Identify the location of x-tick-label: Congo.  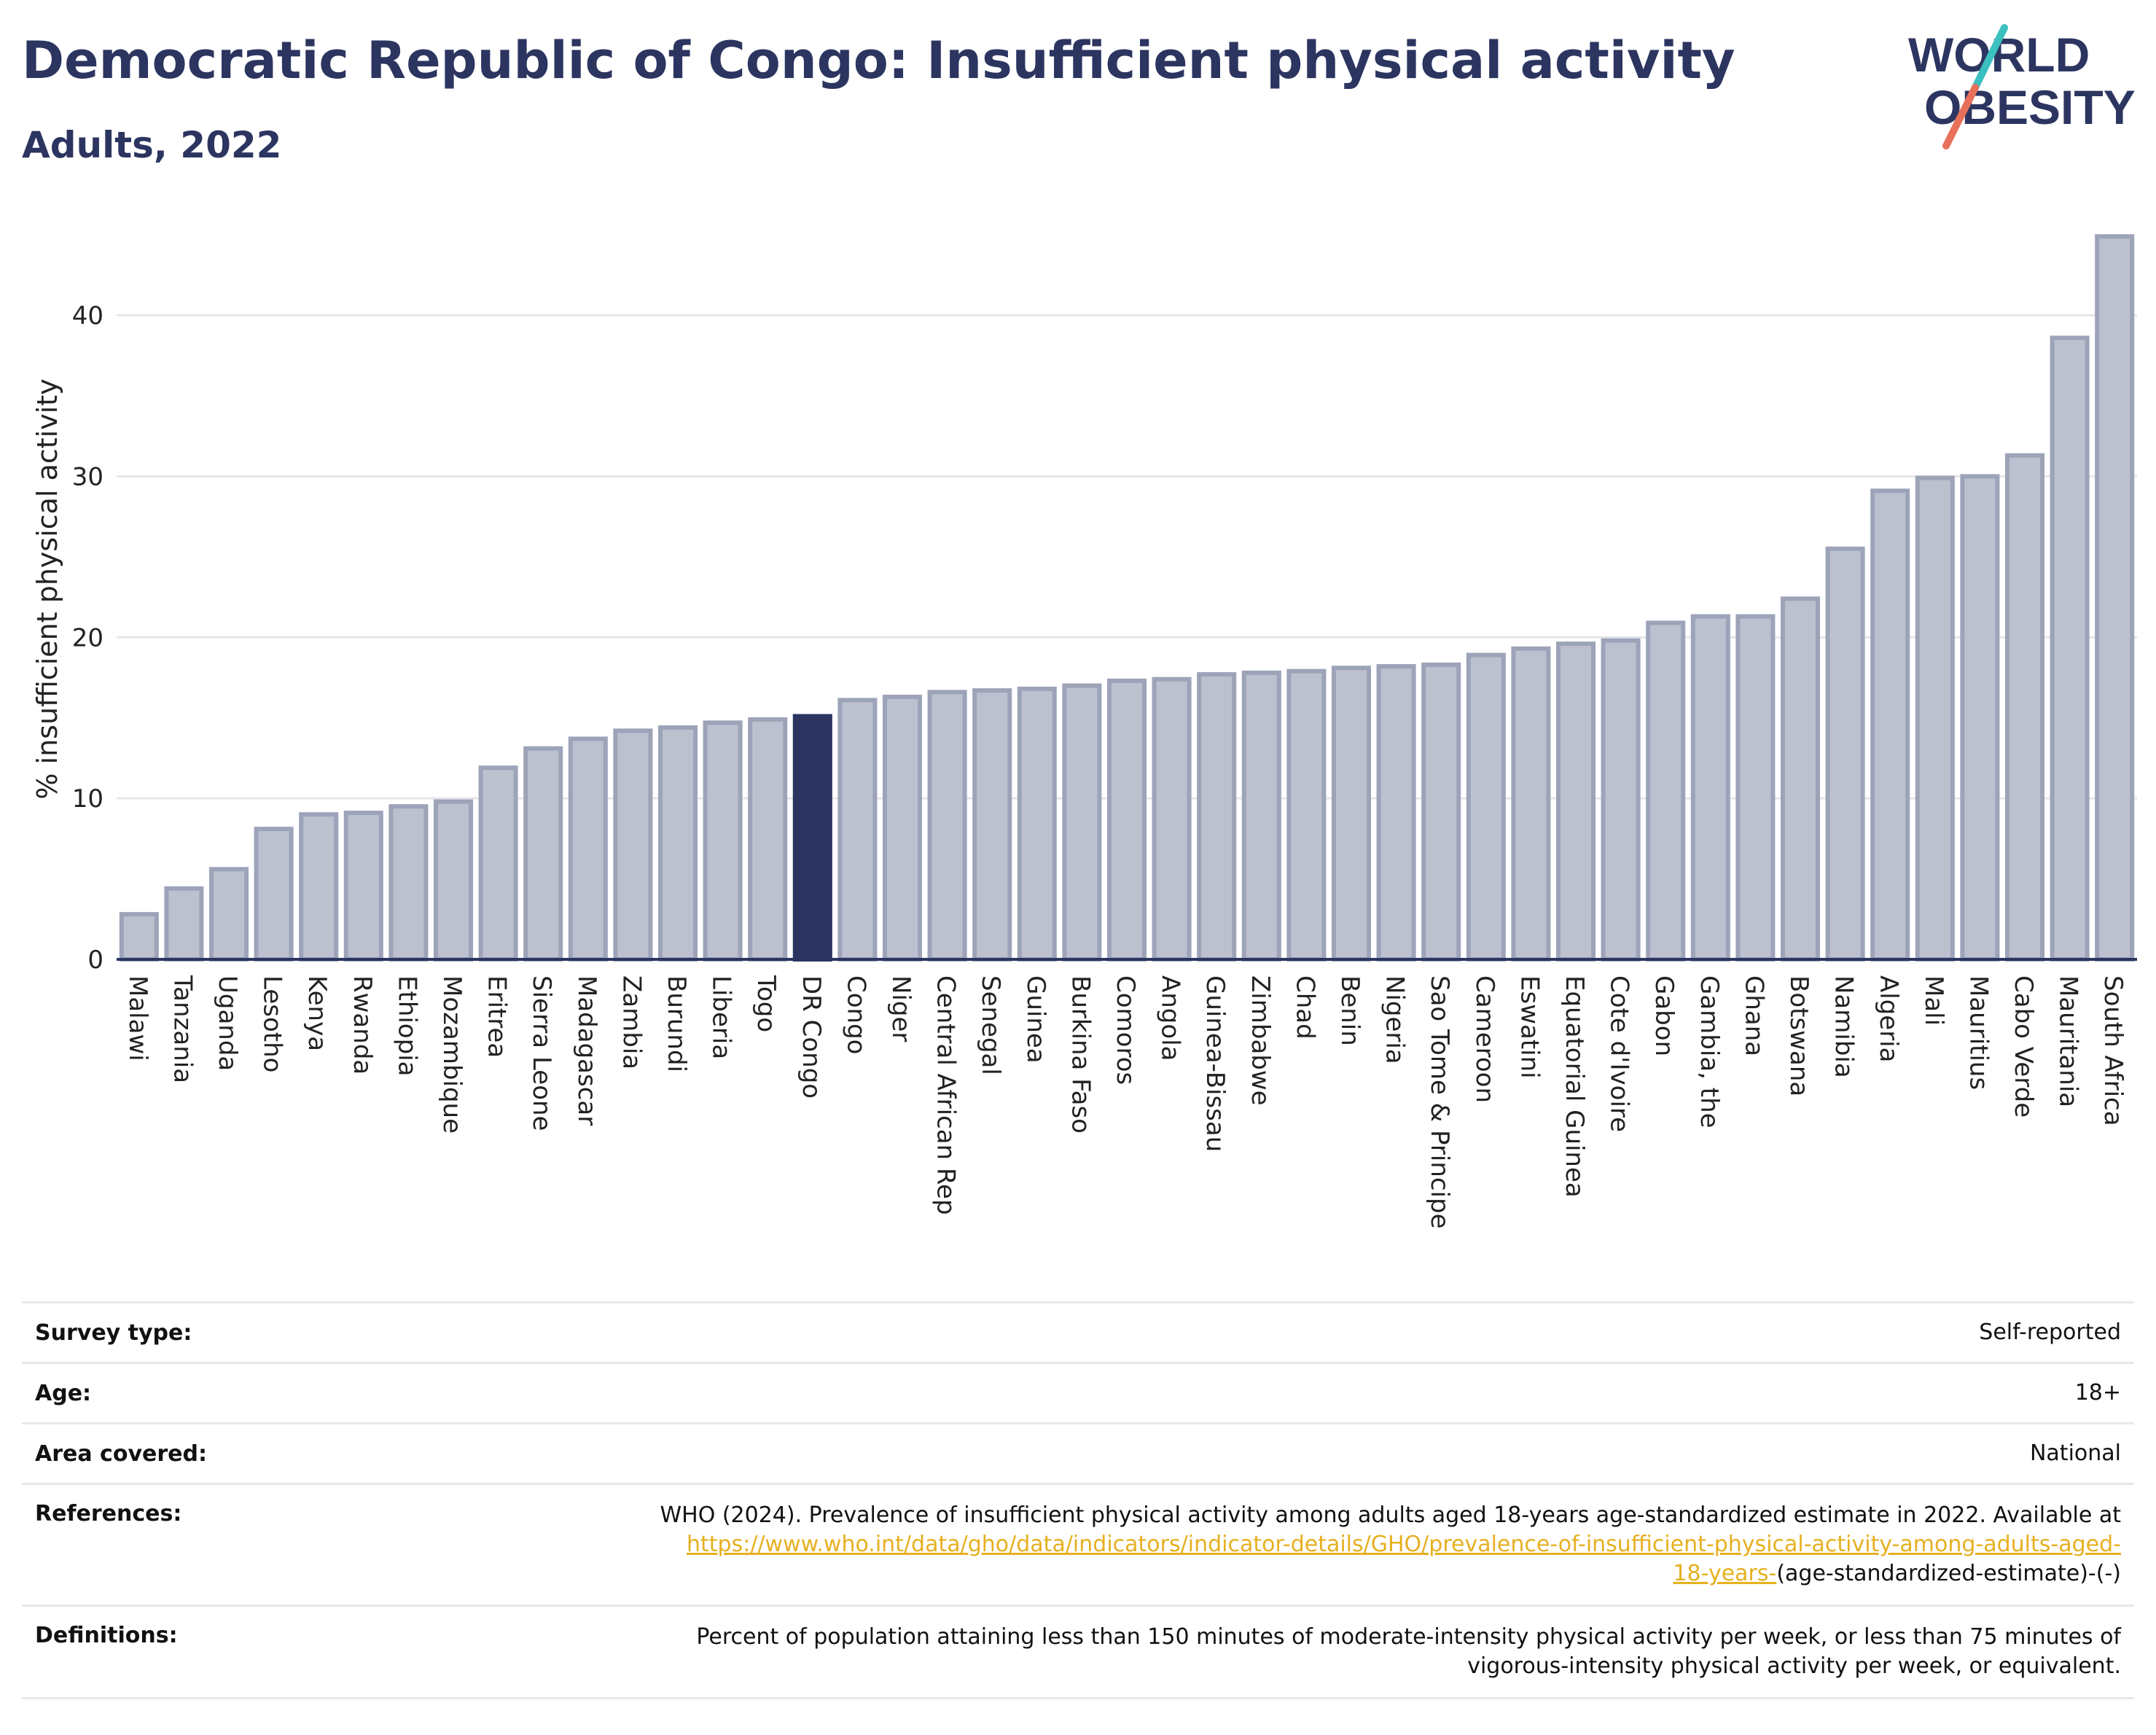
(855, 1014).